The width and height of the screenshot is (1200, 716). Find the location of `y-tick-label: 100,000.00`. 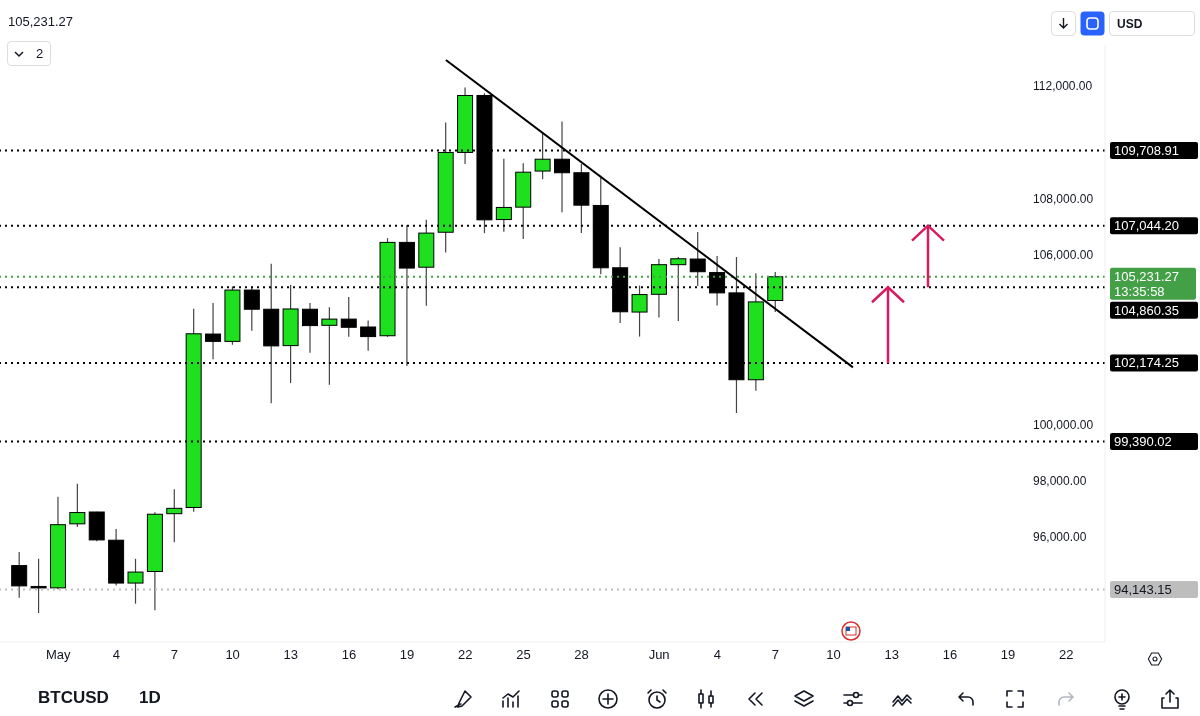

y-tick-label: 100,000.00 is located at coordinates (1063, 424).